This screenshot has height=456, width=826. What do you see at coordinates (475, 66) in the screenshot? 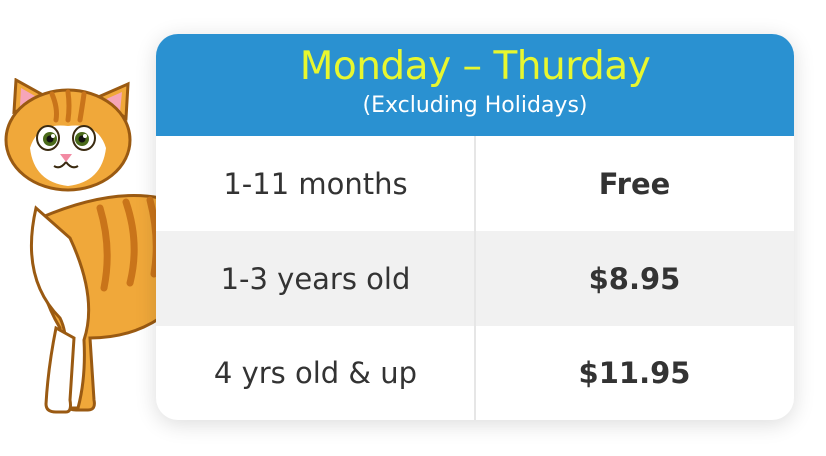
I see `card-title: Monday – Thurday` at bounding box center [475, 66].